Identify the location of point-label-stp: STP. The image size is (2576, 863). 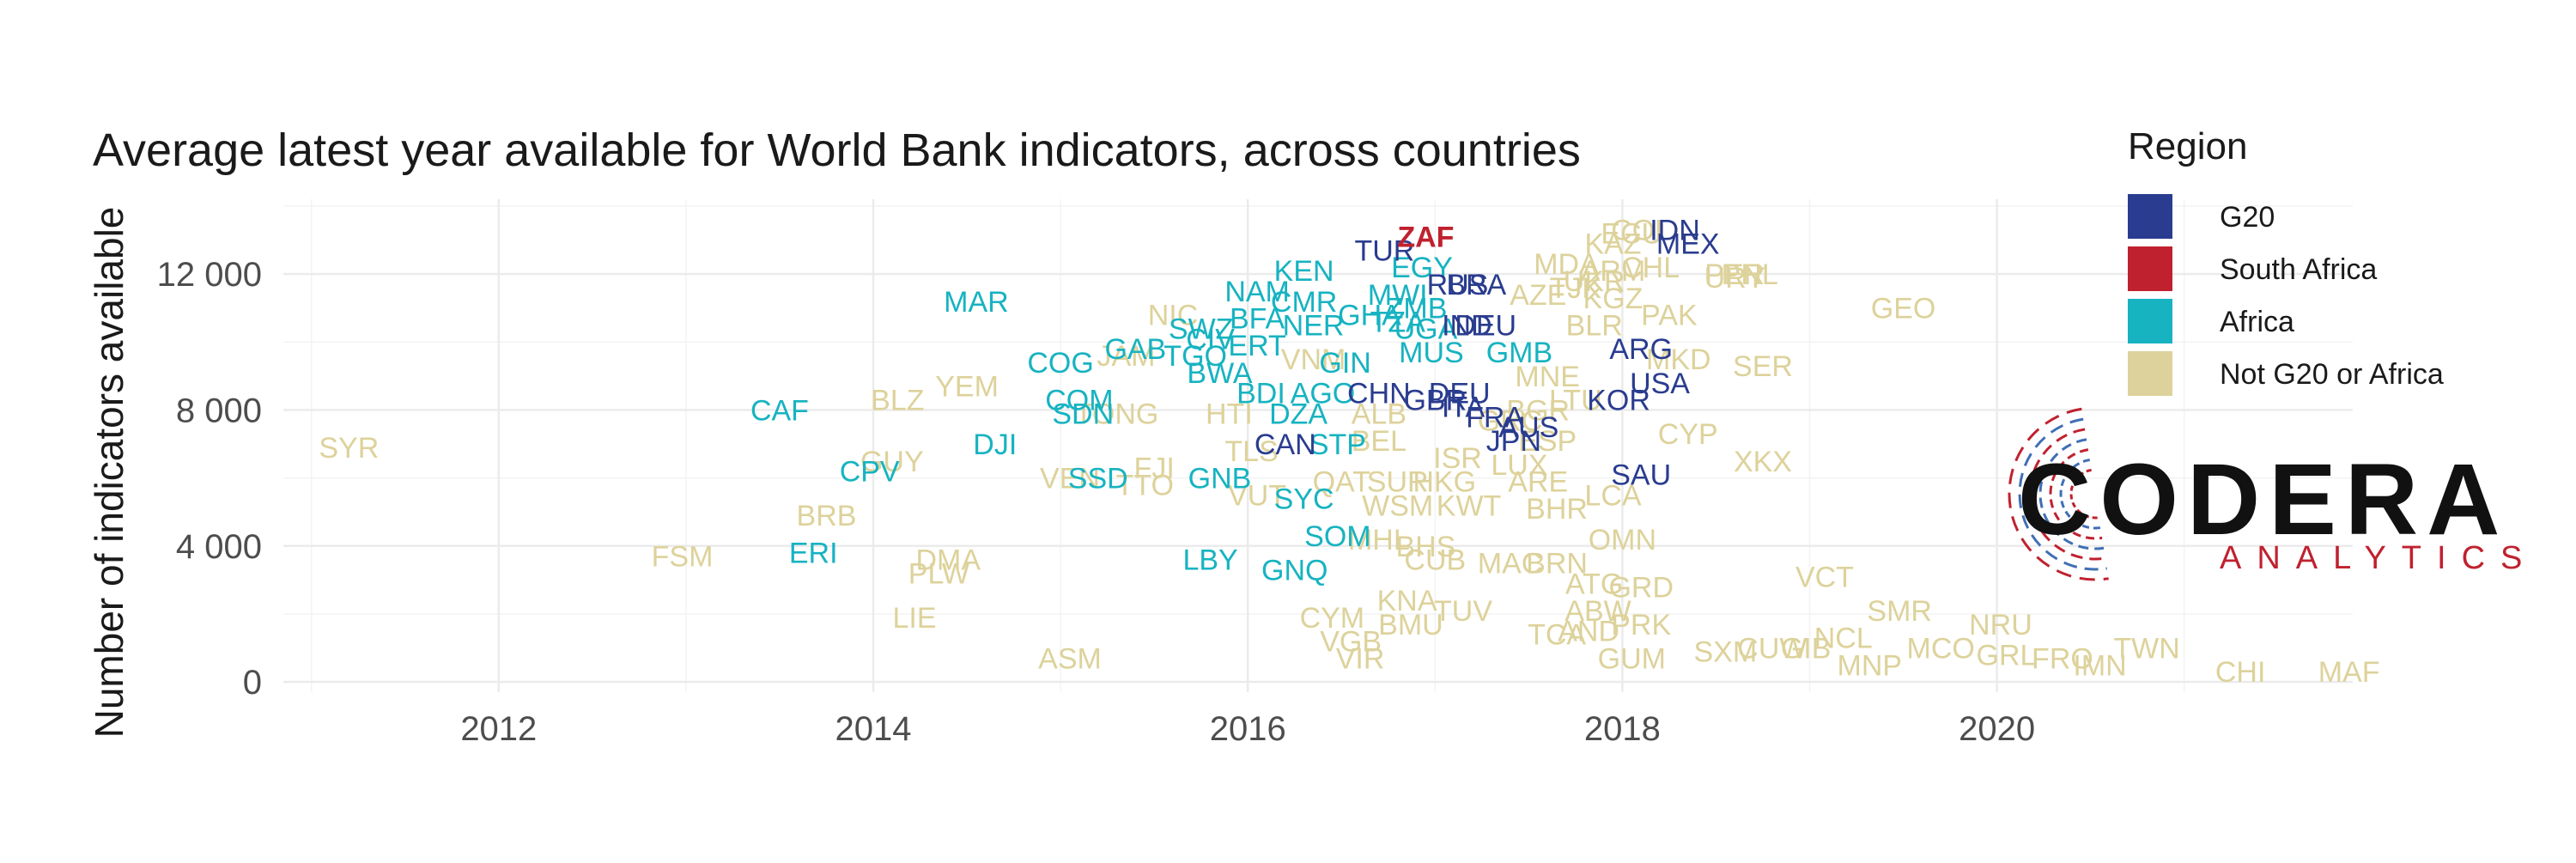
(1338, 444).